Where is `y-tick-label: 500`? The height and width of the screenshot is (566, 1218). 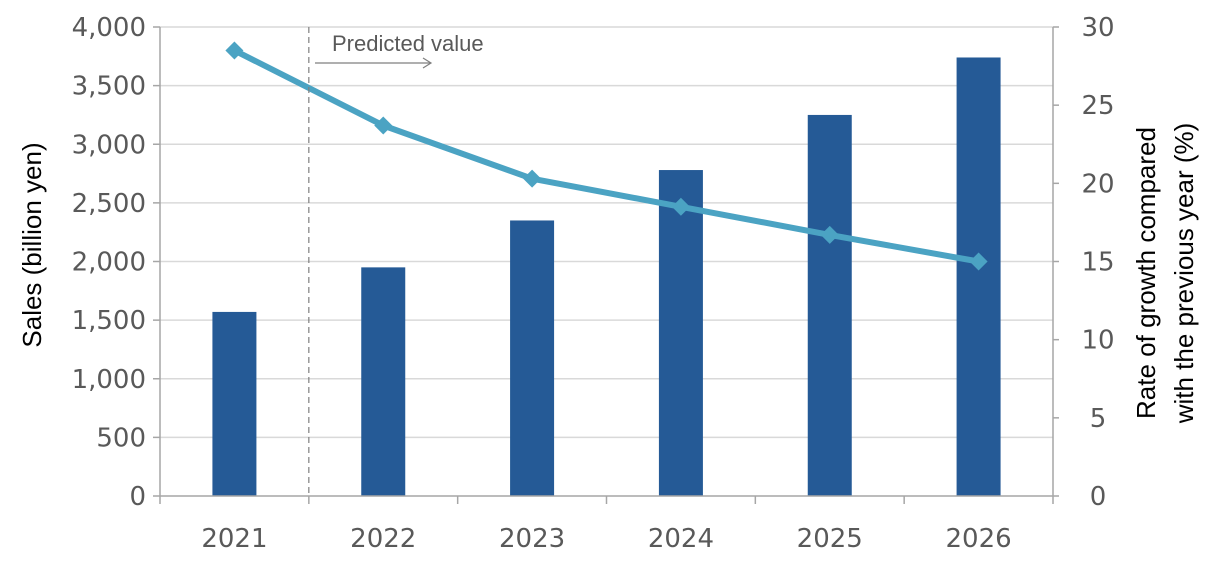 y-tick-label: 500 is located at coordinates (121, 438).